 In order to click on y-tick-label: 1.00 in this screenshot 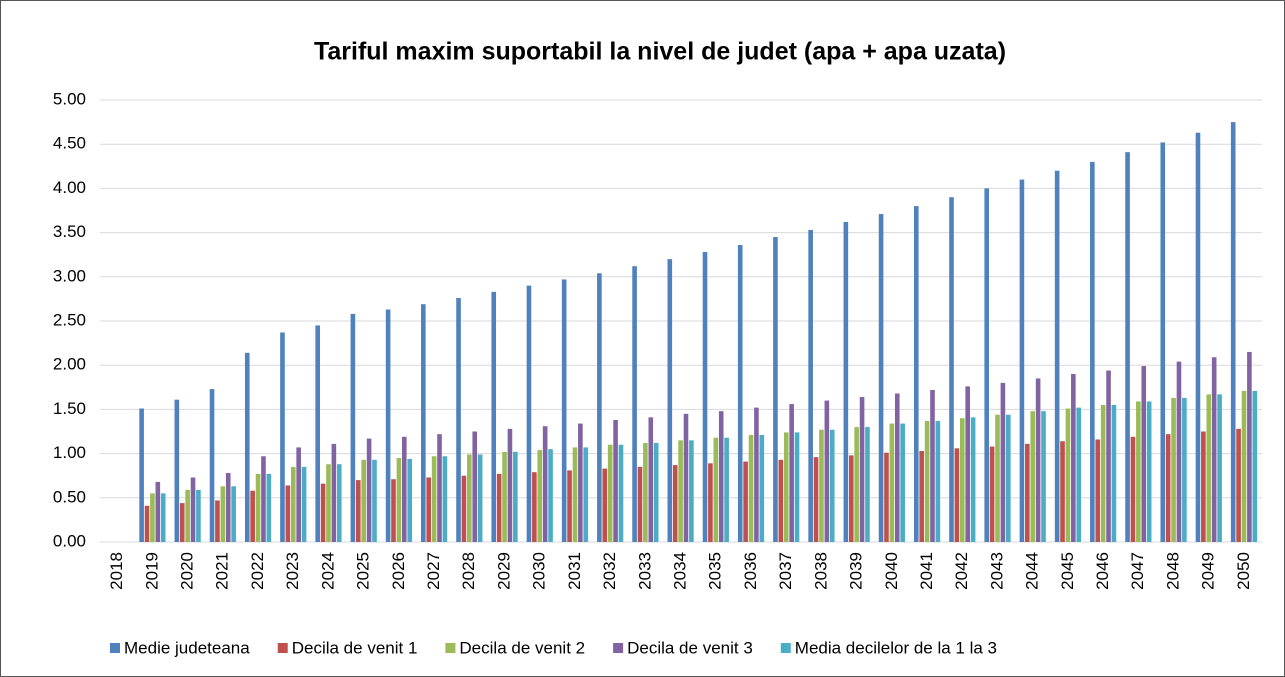, I will do `click(69, 452)`.